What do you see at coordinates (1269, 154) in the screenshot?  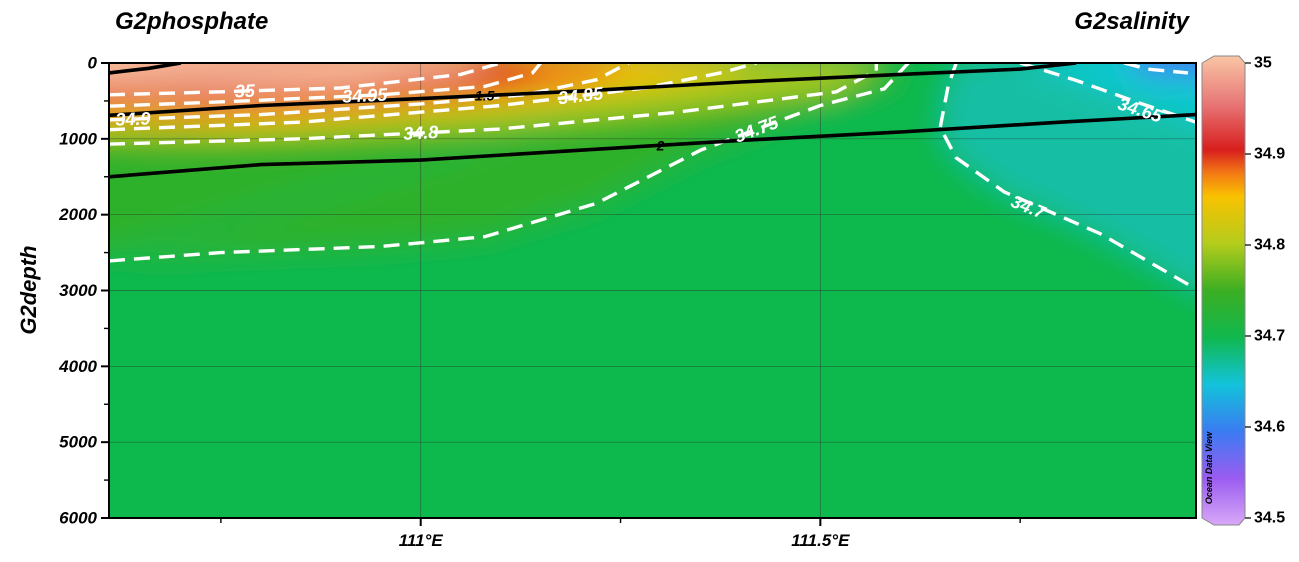 I see `colorbar-tick-label: 34.9` at bounding box center [1269, 154].